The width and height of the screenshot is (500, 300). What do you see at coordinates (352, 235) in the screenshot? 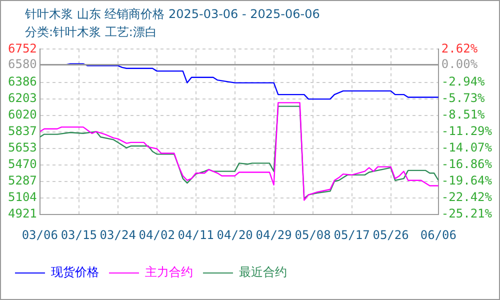
I see `x-tick-label: 05/17` at bounding box center [352, 235].